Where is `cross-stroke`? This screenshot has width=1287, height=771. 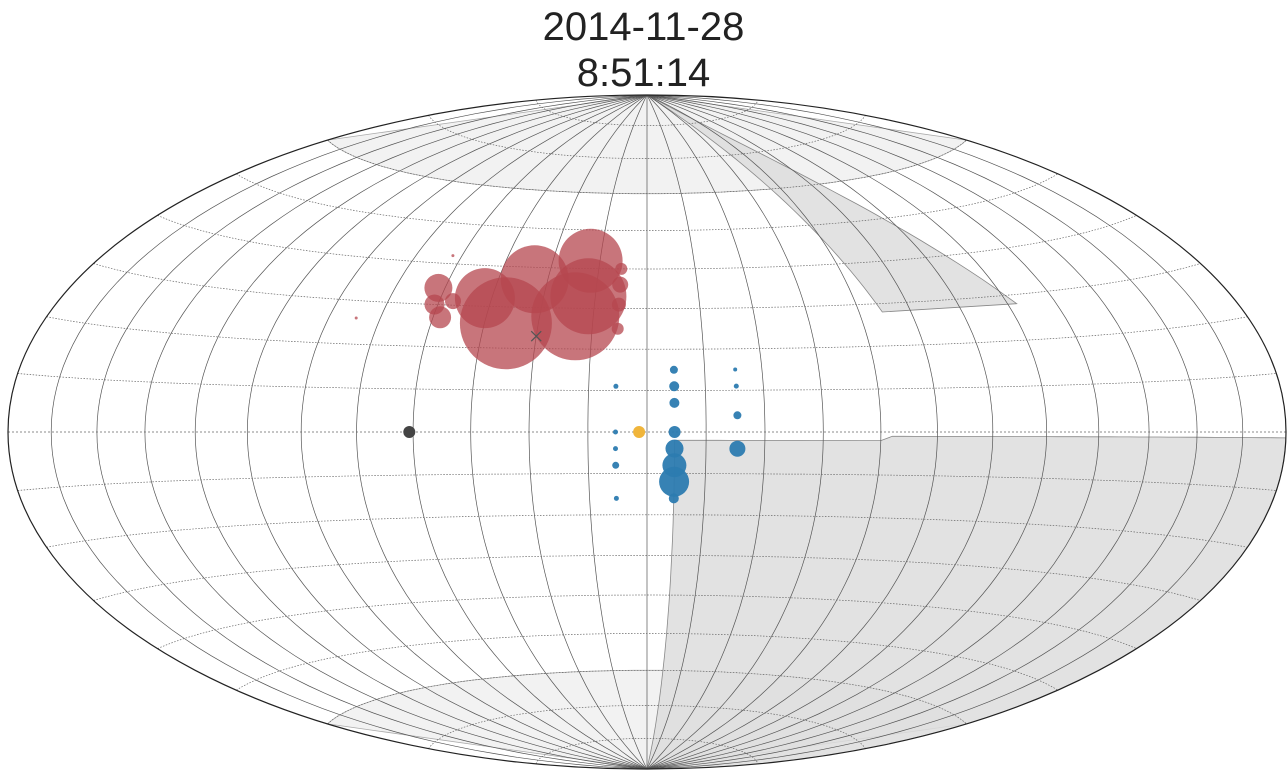
cross-stroke is located at coordinates (536, 336).